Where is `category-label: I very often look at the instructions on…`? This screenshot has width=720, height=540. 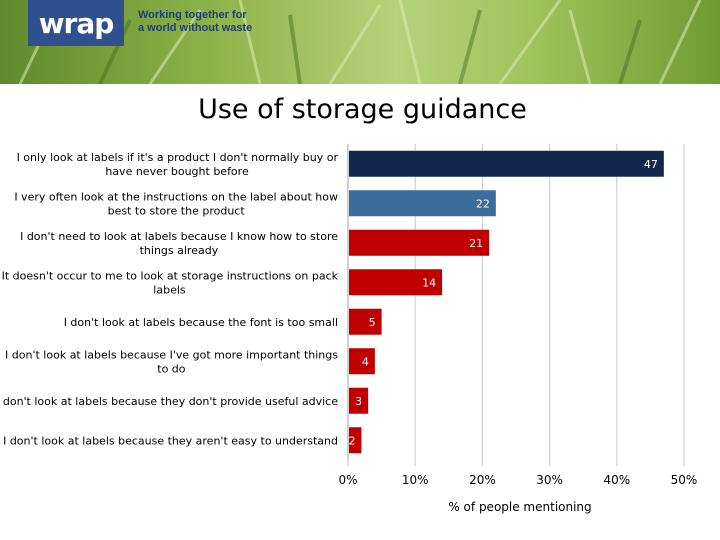 category-label: I very often look at the instructions on… is located at coordinates (176, 196).